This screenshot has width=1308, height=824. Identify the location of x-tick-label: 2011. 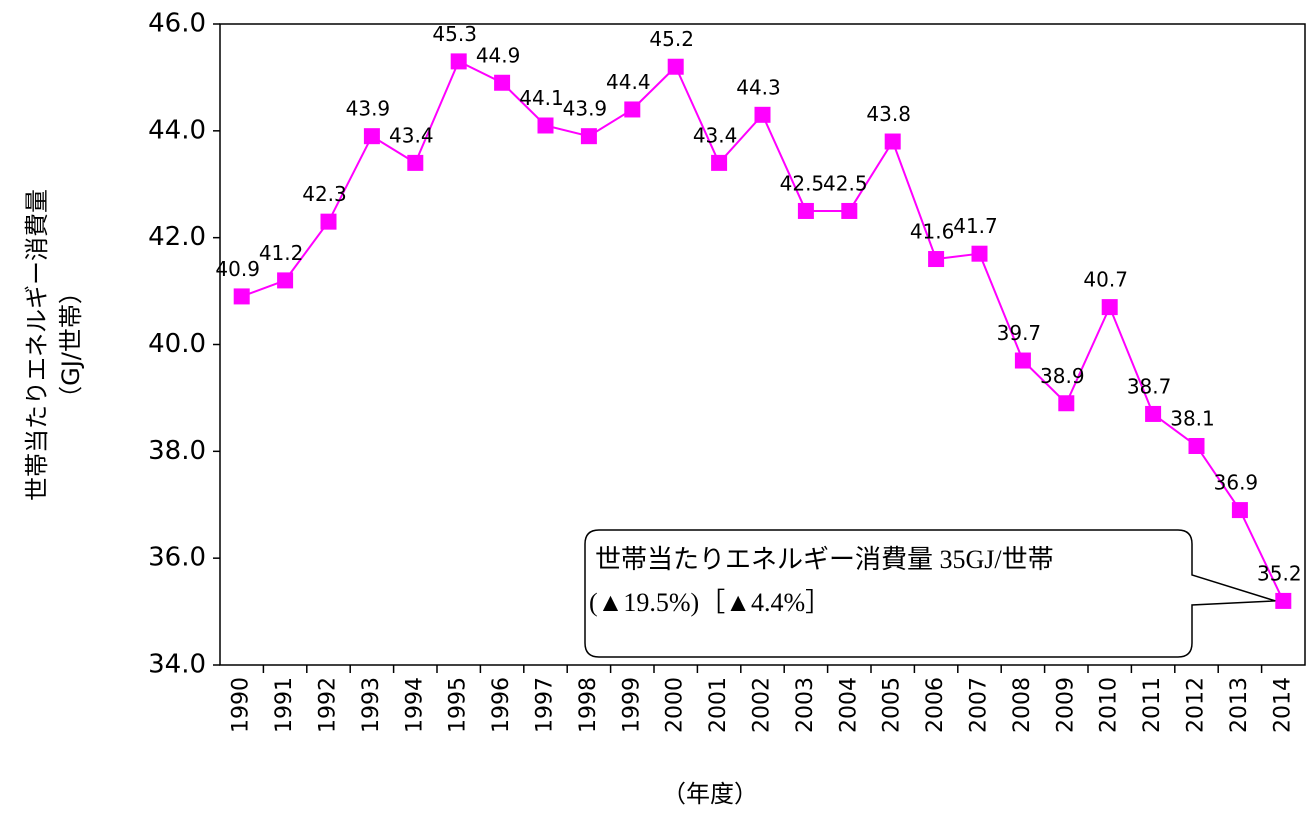
(1152, 705).